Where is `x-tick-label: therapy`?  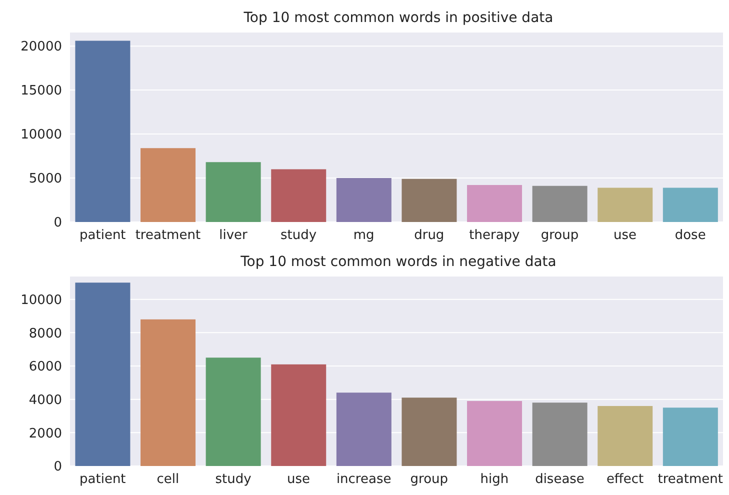 x-tick-label: therapy is located at coordinates (494, 236).